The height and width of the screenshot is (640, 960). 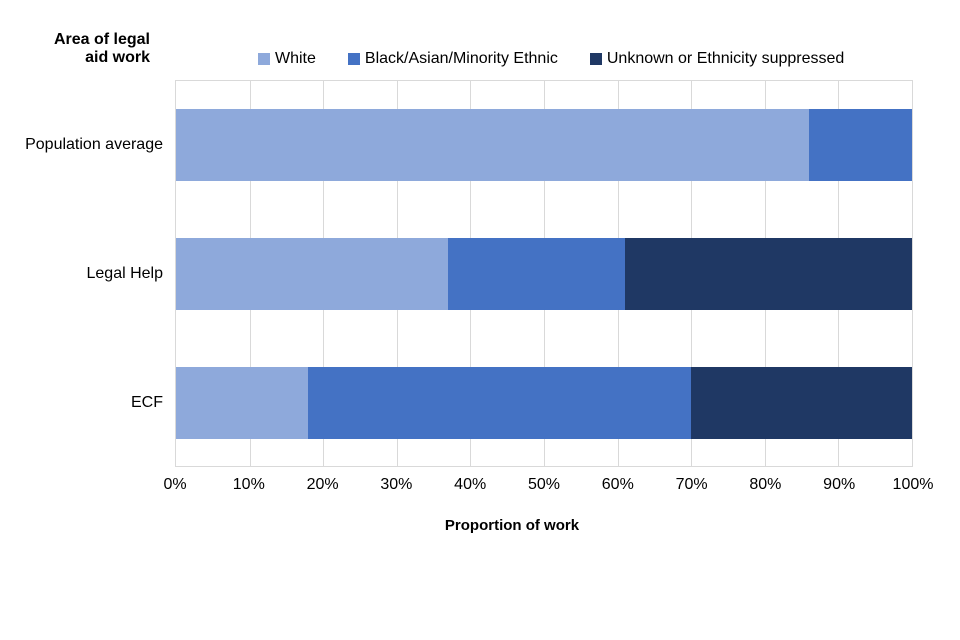 What do you see at coordinates (536, 274) in the screenshot?
I see `bar-segment-legal-help-black-asian-minority-ethnic` at bounding box center [536, 274].